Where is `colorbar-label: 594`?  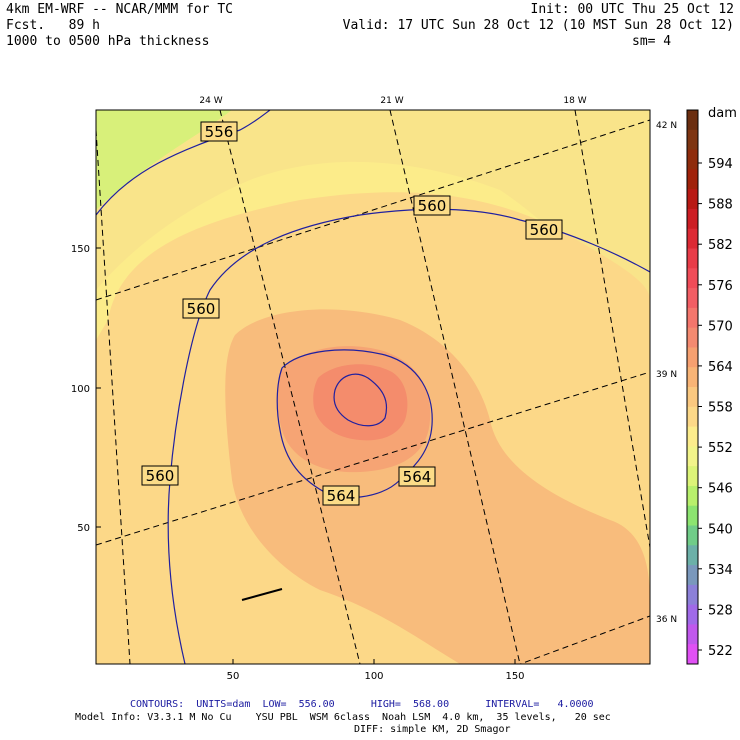 colorbar-label: 594 is located at coordinates (720, 164).